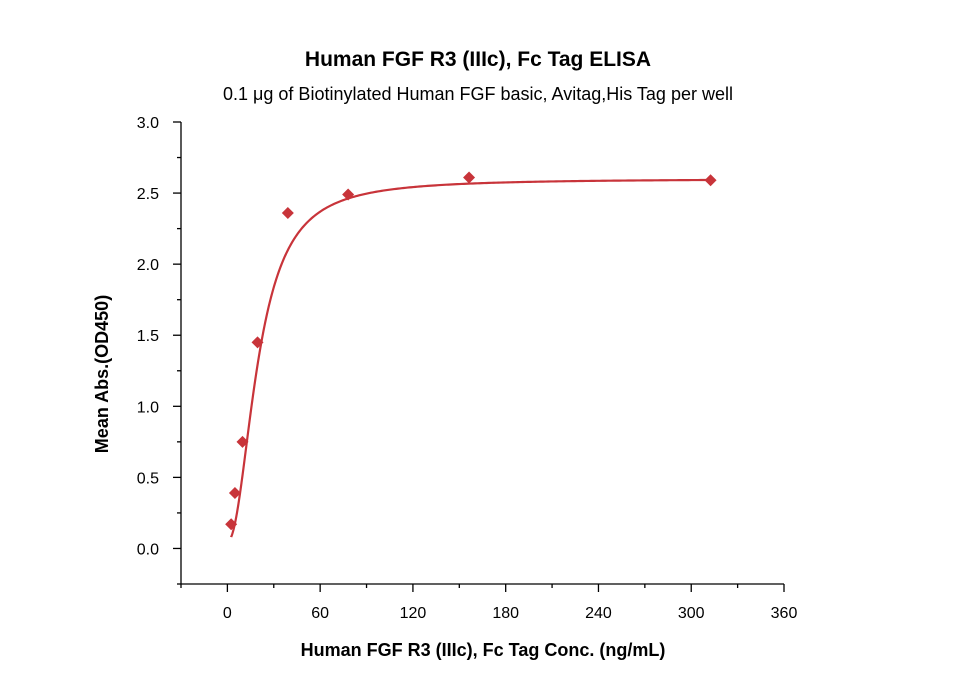 This screenshot has width=959, height=685. I want to click on x-tick-label: 60, so click(320, 613).